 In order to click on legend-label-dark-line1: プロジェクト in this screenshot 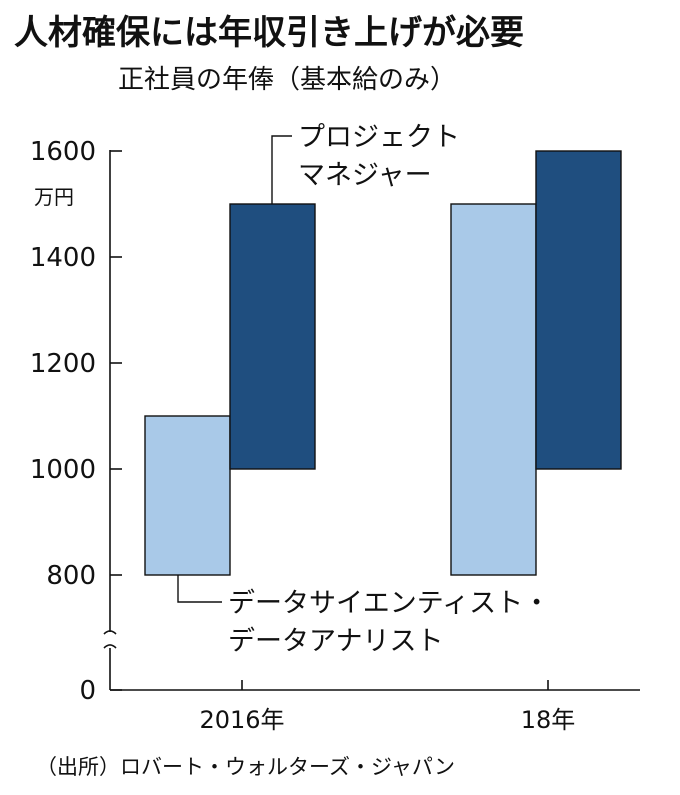, I will do `click(379, 137)`.